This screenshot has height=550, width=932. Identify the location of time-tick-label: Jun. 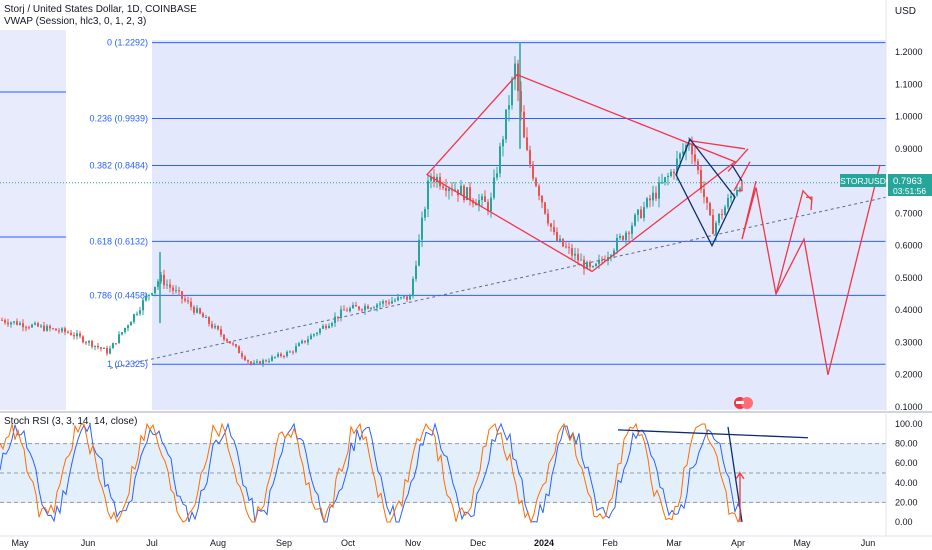
(88, 543).